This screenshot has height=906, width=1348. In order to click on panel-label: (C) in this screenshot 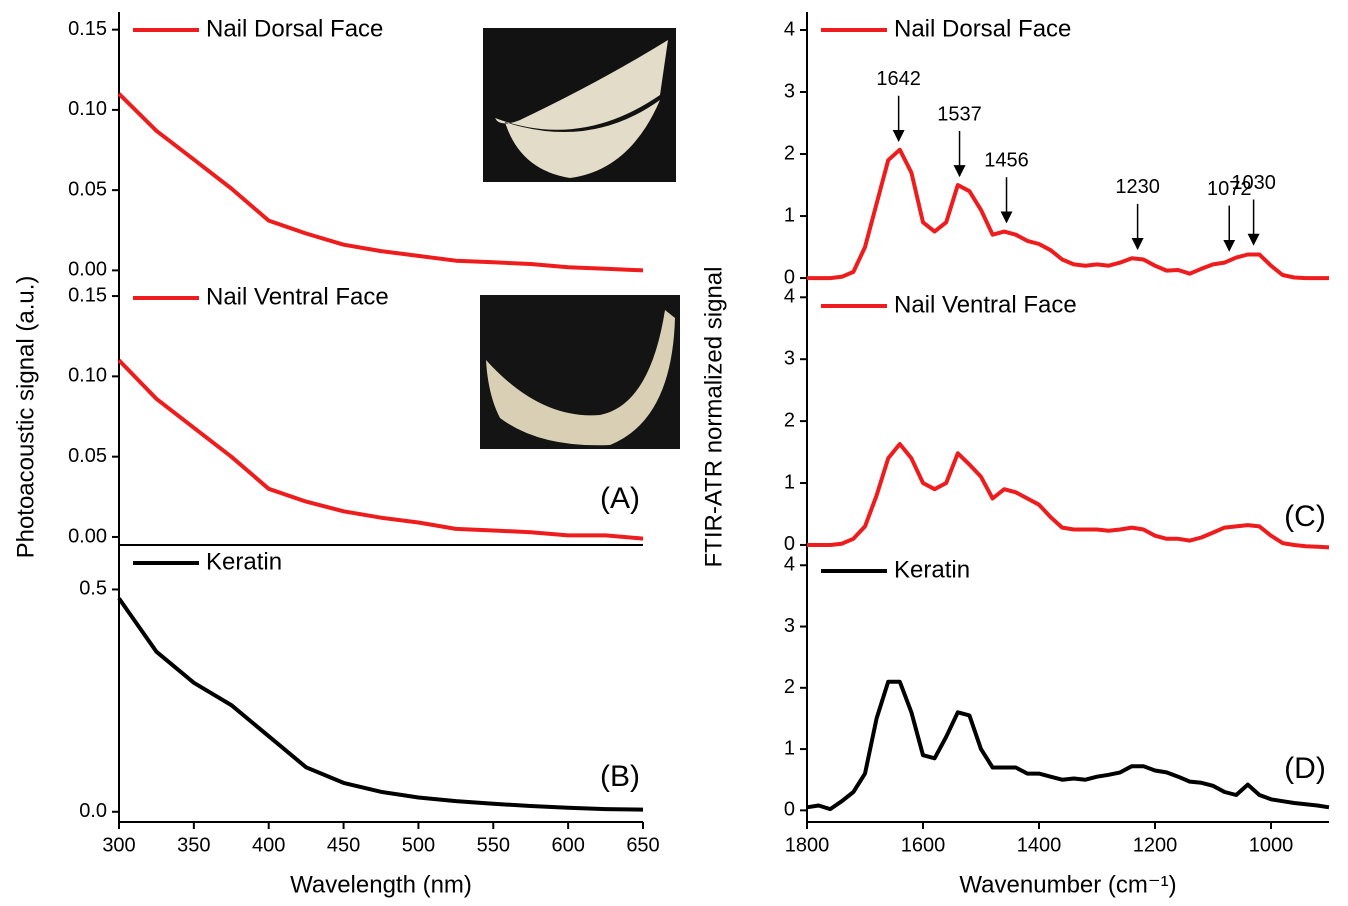, I will do `click(1305, 516)`.